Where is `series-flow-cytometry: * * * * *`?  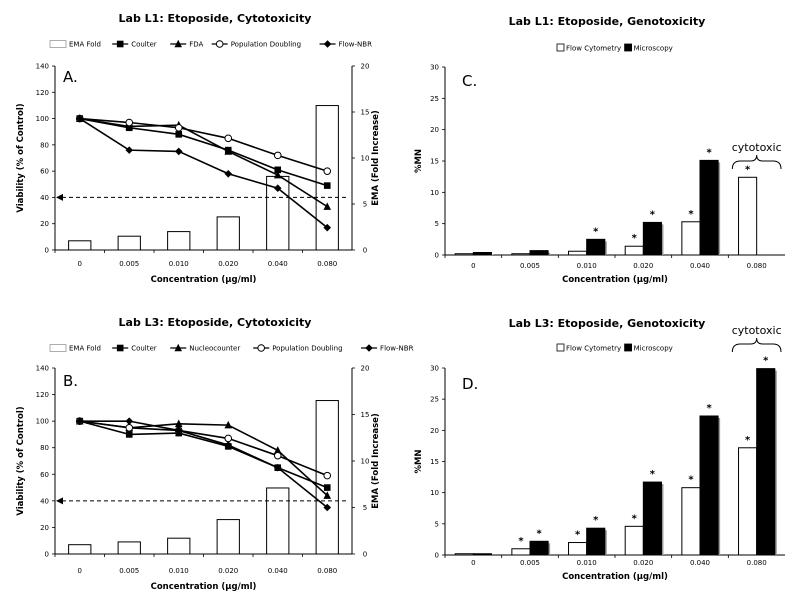 series-flow-cytometry: * * * * * is located at coordinates (606, 495).